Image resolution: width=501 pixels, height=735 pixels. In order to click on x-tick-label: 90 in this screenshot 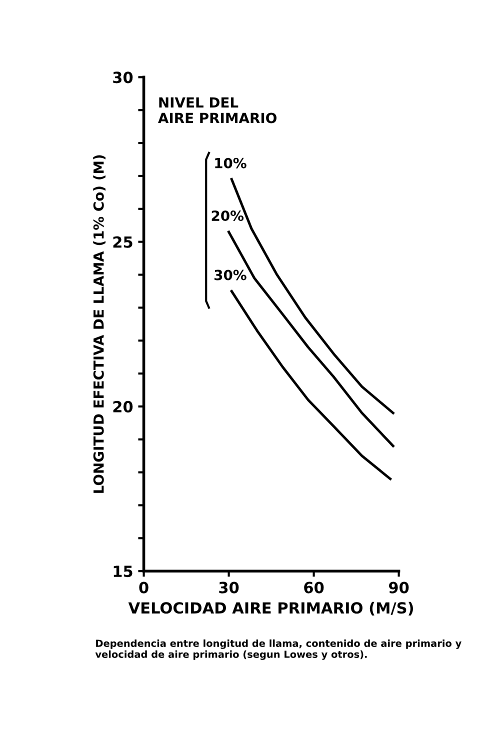, I will do `click(398, 588)`.